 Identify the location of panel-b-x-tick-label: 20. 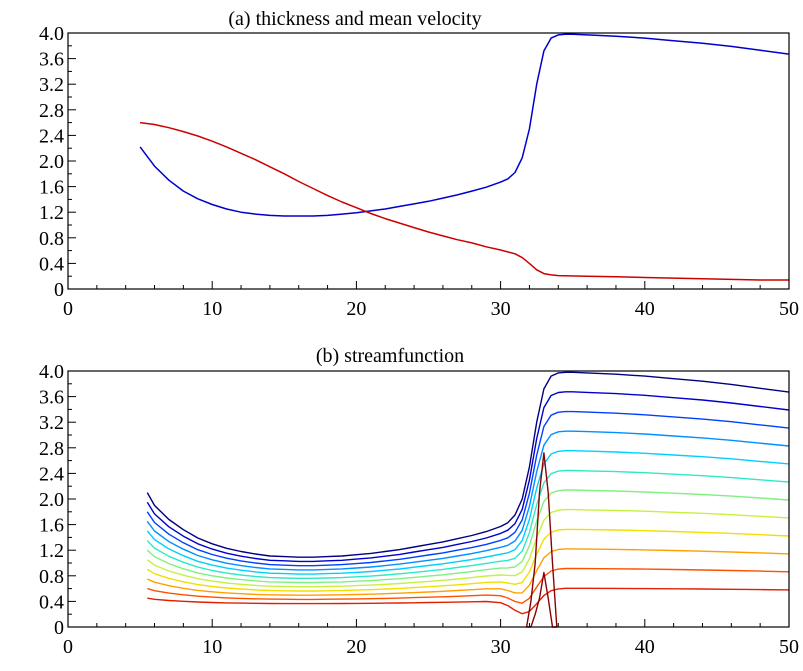
(356, 647).